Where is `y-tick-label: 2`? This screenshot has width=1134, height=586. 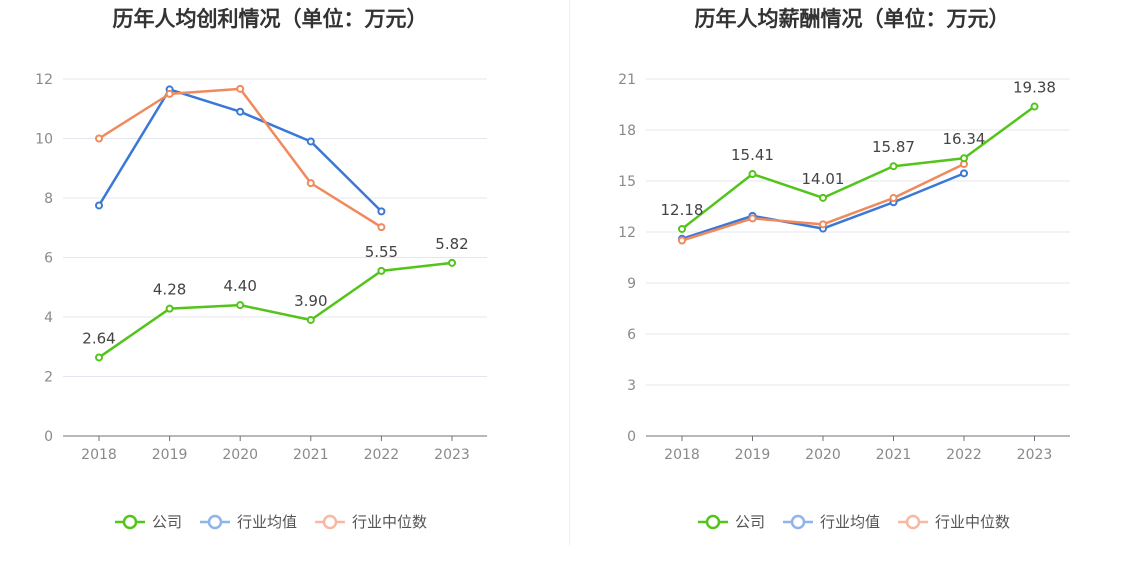
y-tick-label: 2 is located at coordinates (48, 378).